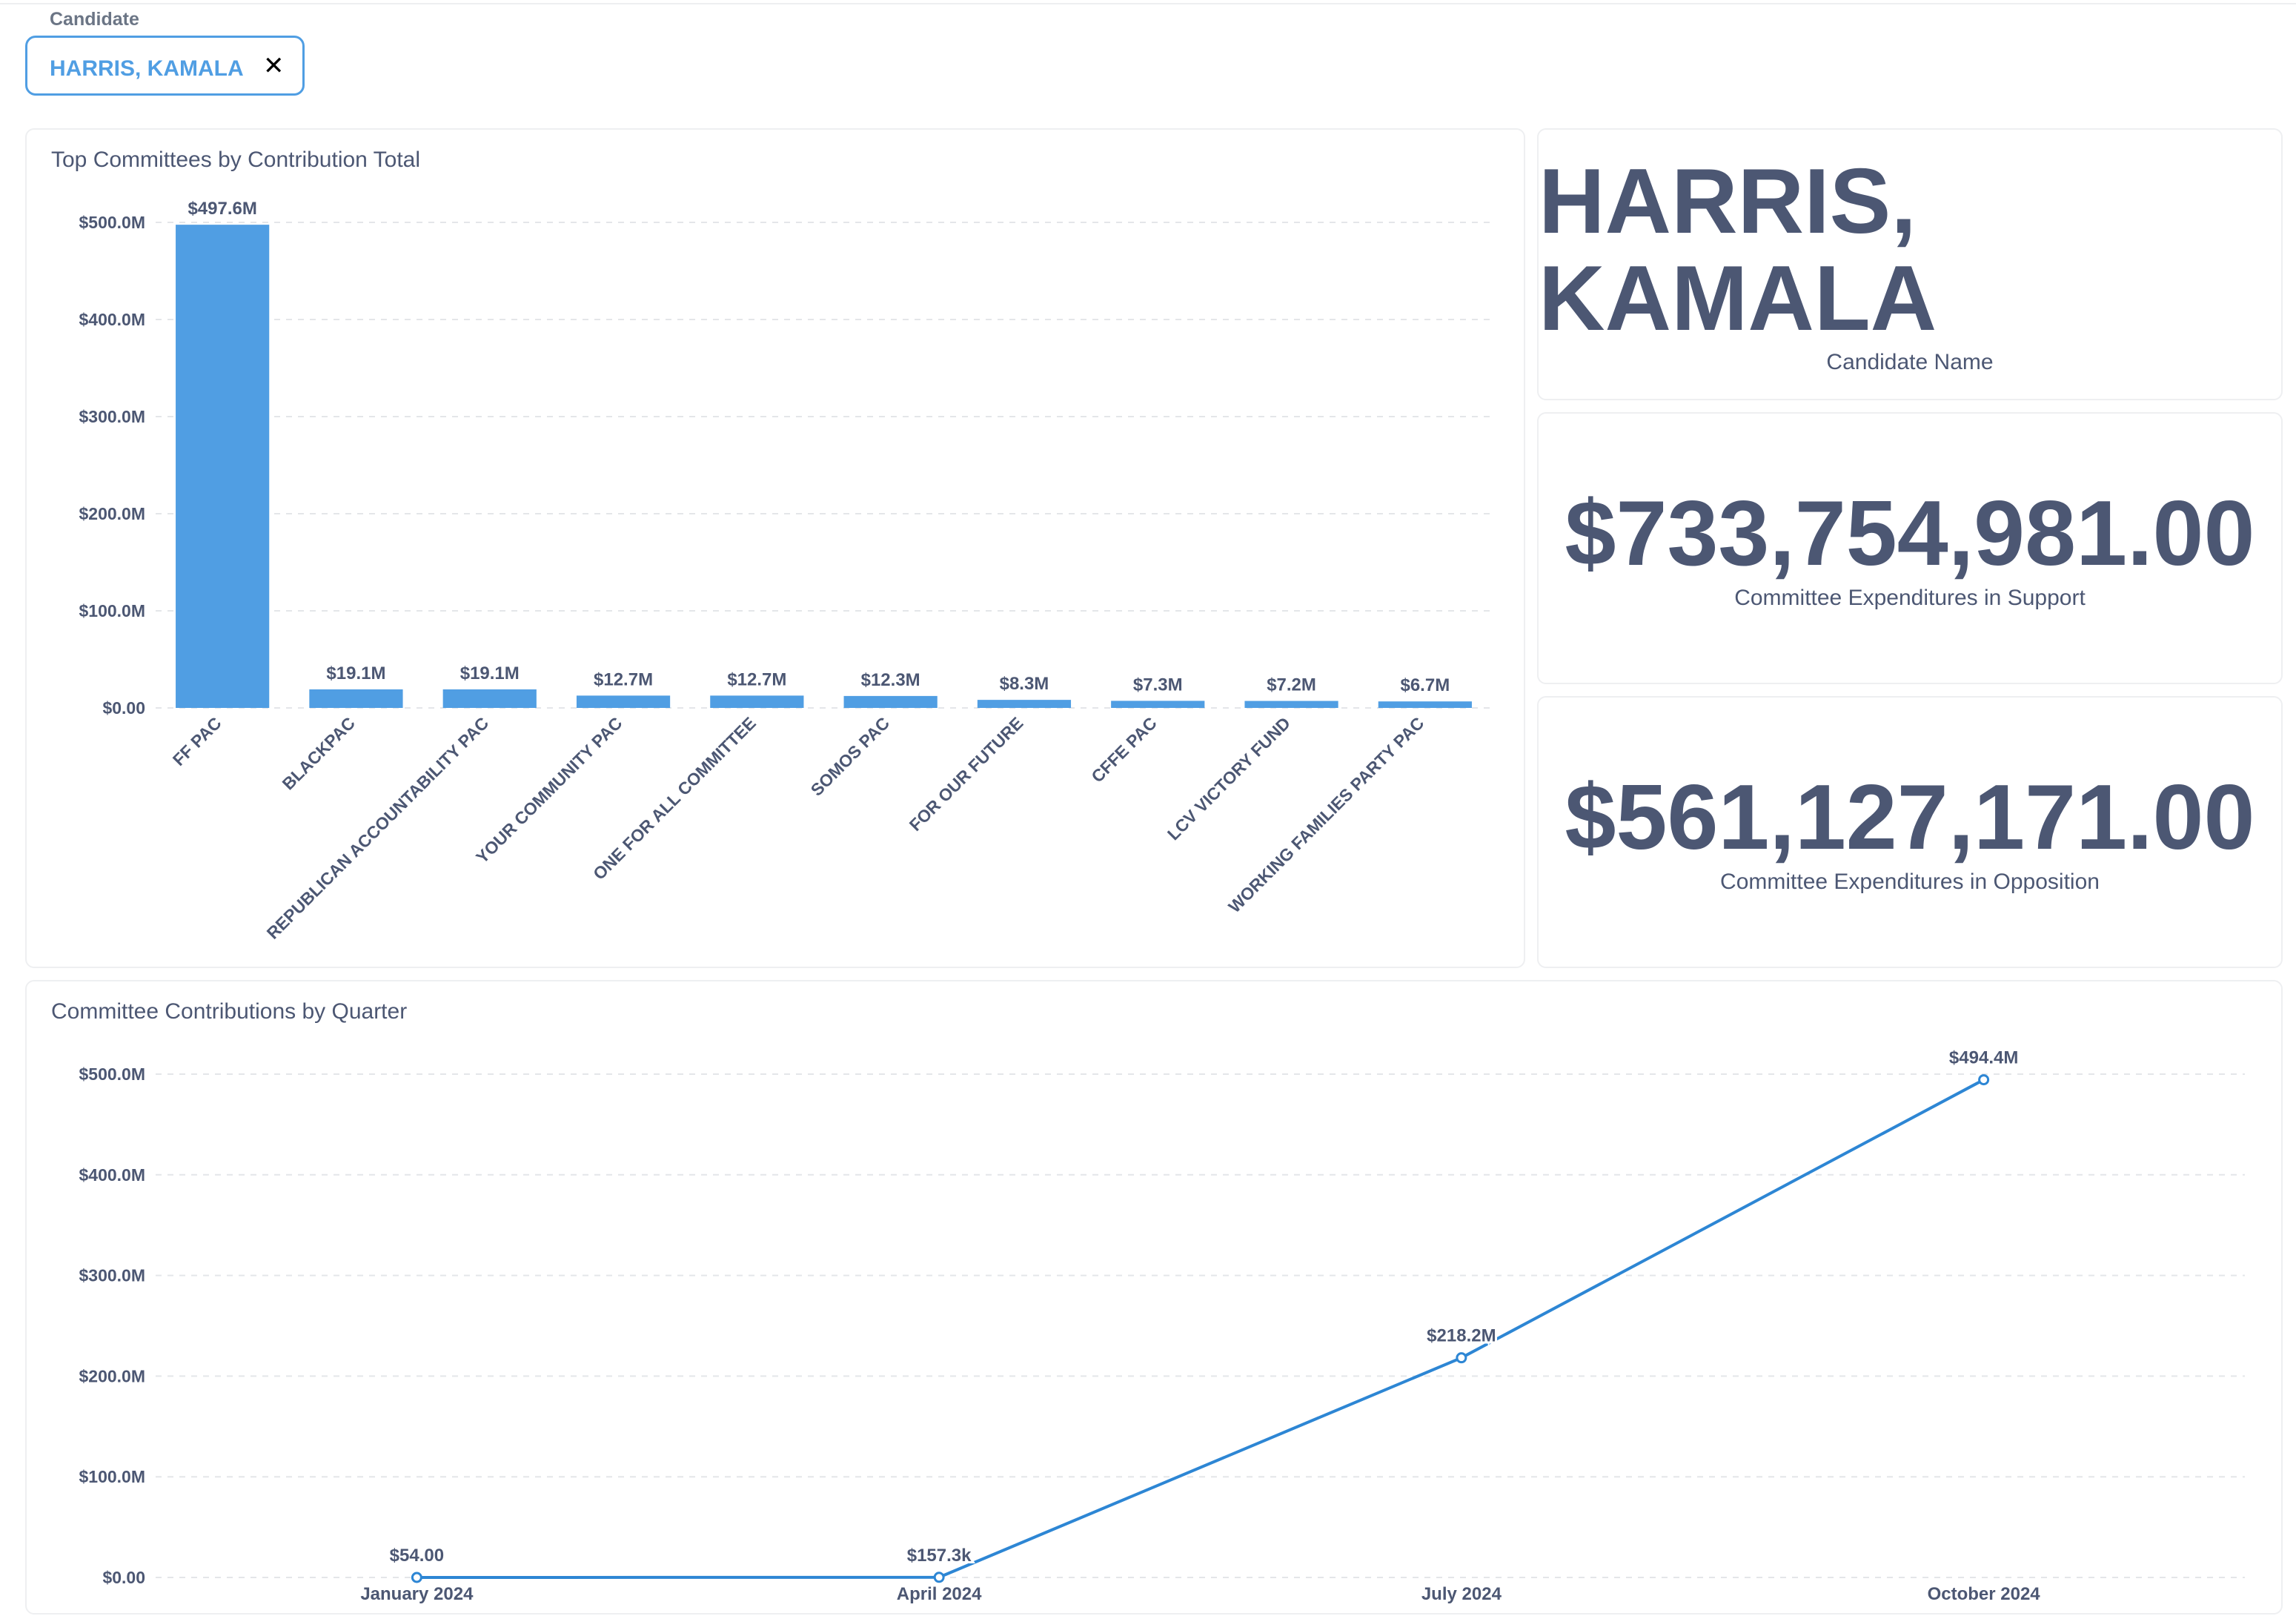  Describe the element at coordinates (1158, 685) in the screenshot. I see `data-label: $7.3M` at that location.